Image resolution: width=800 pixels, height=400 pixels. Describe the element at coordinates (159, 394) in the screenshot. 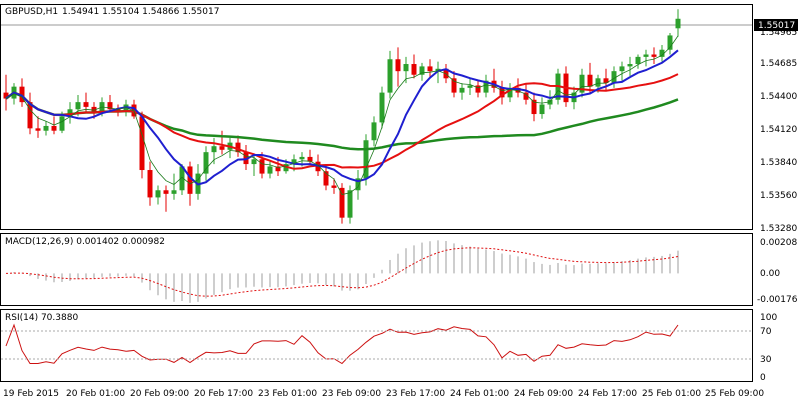

I see `time-axis-label: 20 Feb 09:00` at that location.